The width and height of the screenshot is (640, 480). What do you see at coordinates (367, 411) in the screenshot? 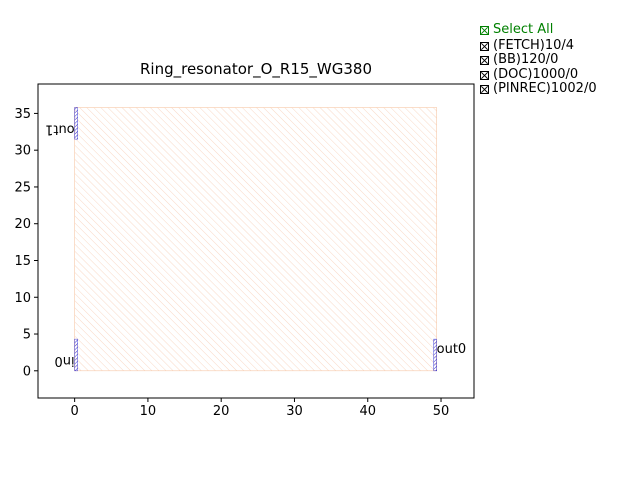
I see `x-tick-label: 40` at bounding box center [367, 411].